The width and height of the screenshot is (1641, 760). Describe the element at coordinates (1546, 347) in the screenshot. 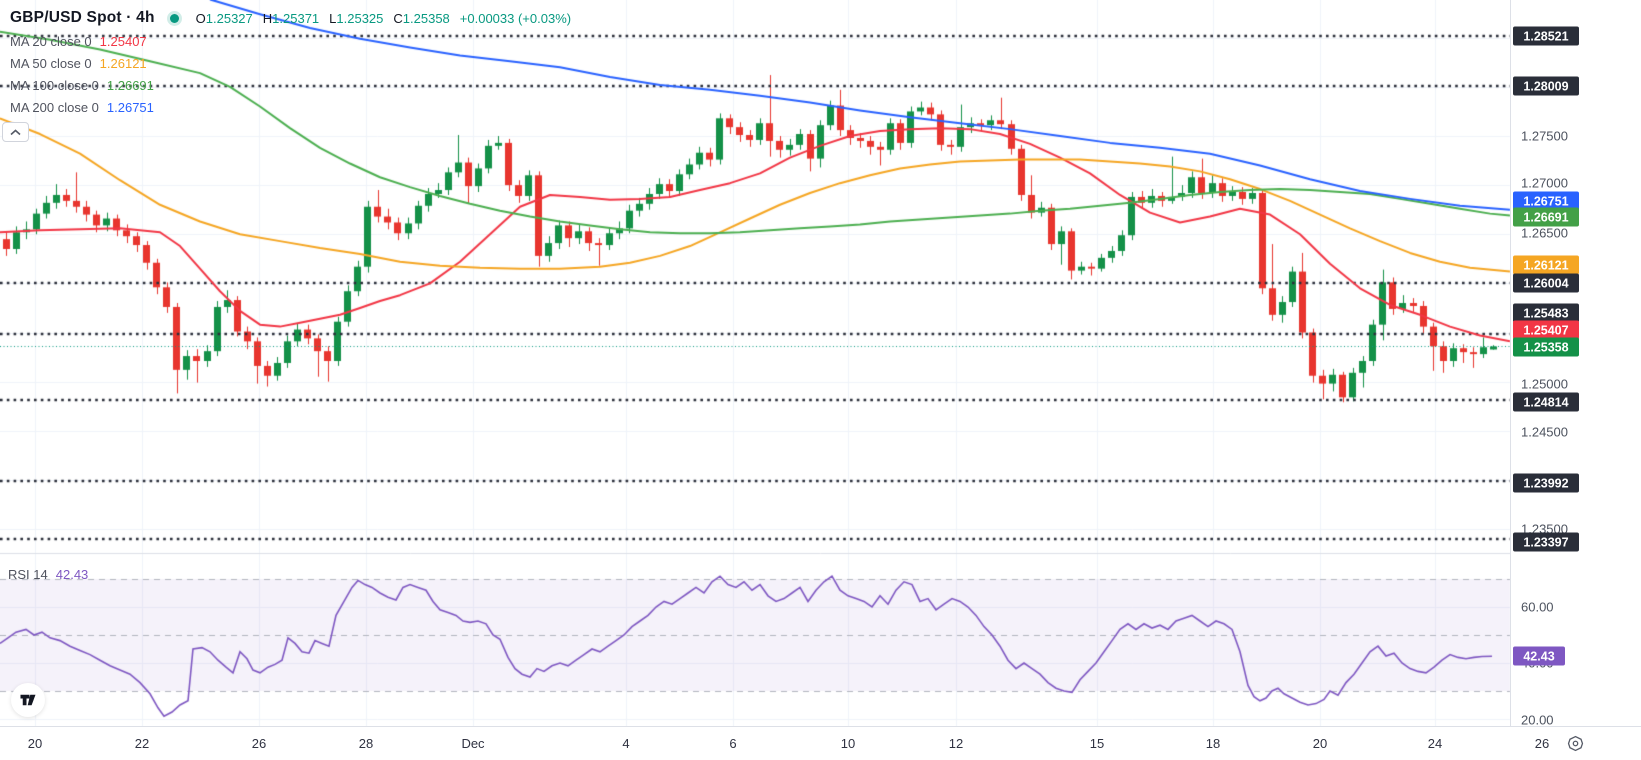

I see `price-axis-badge: 1.25358` at that location.